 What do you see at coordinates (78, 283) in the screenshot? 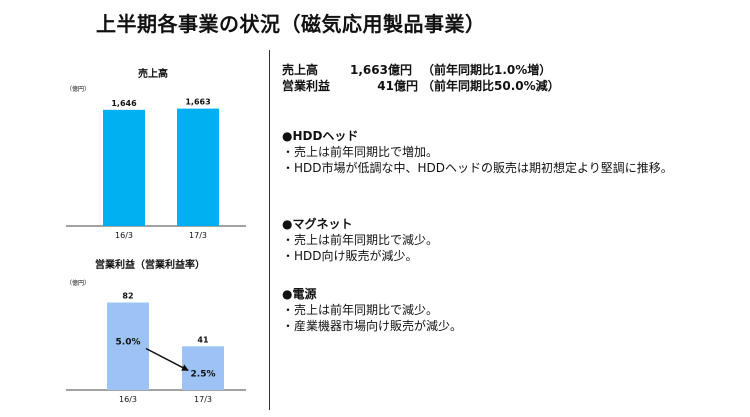
I see `profit-chart-unit: （億円）` at bounding box center [78, 283].